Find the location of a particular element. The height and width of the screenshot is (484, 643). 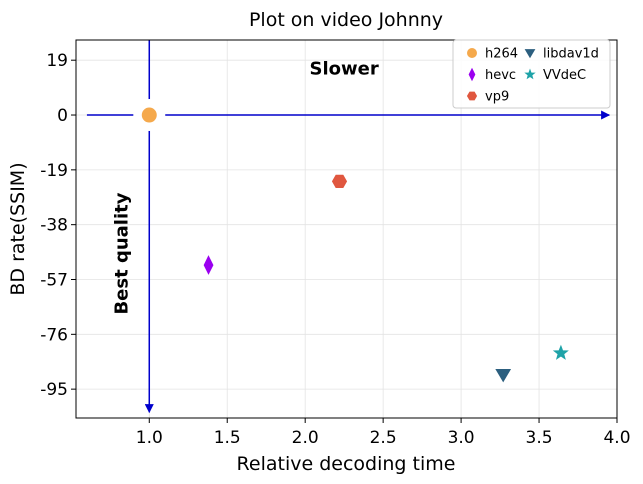

x-tick-label: 1.0 is located at coordinates (149, 438).